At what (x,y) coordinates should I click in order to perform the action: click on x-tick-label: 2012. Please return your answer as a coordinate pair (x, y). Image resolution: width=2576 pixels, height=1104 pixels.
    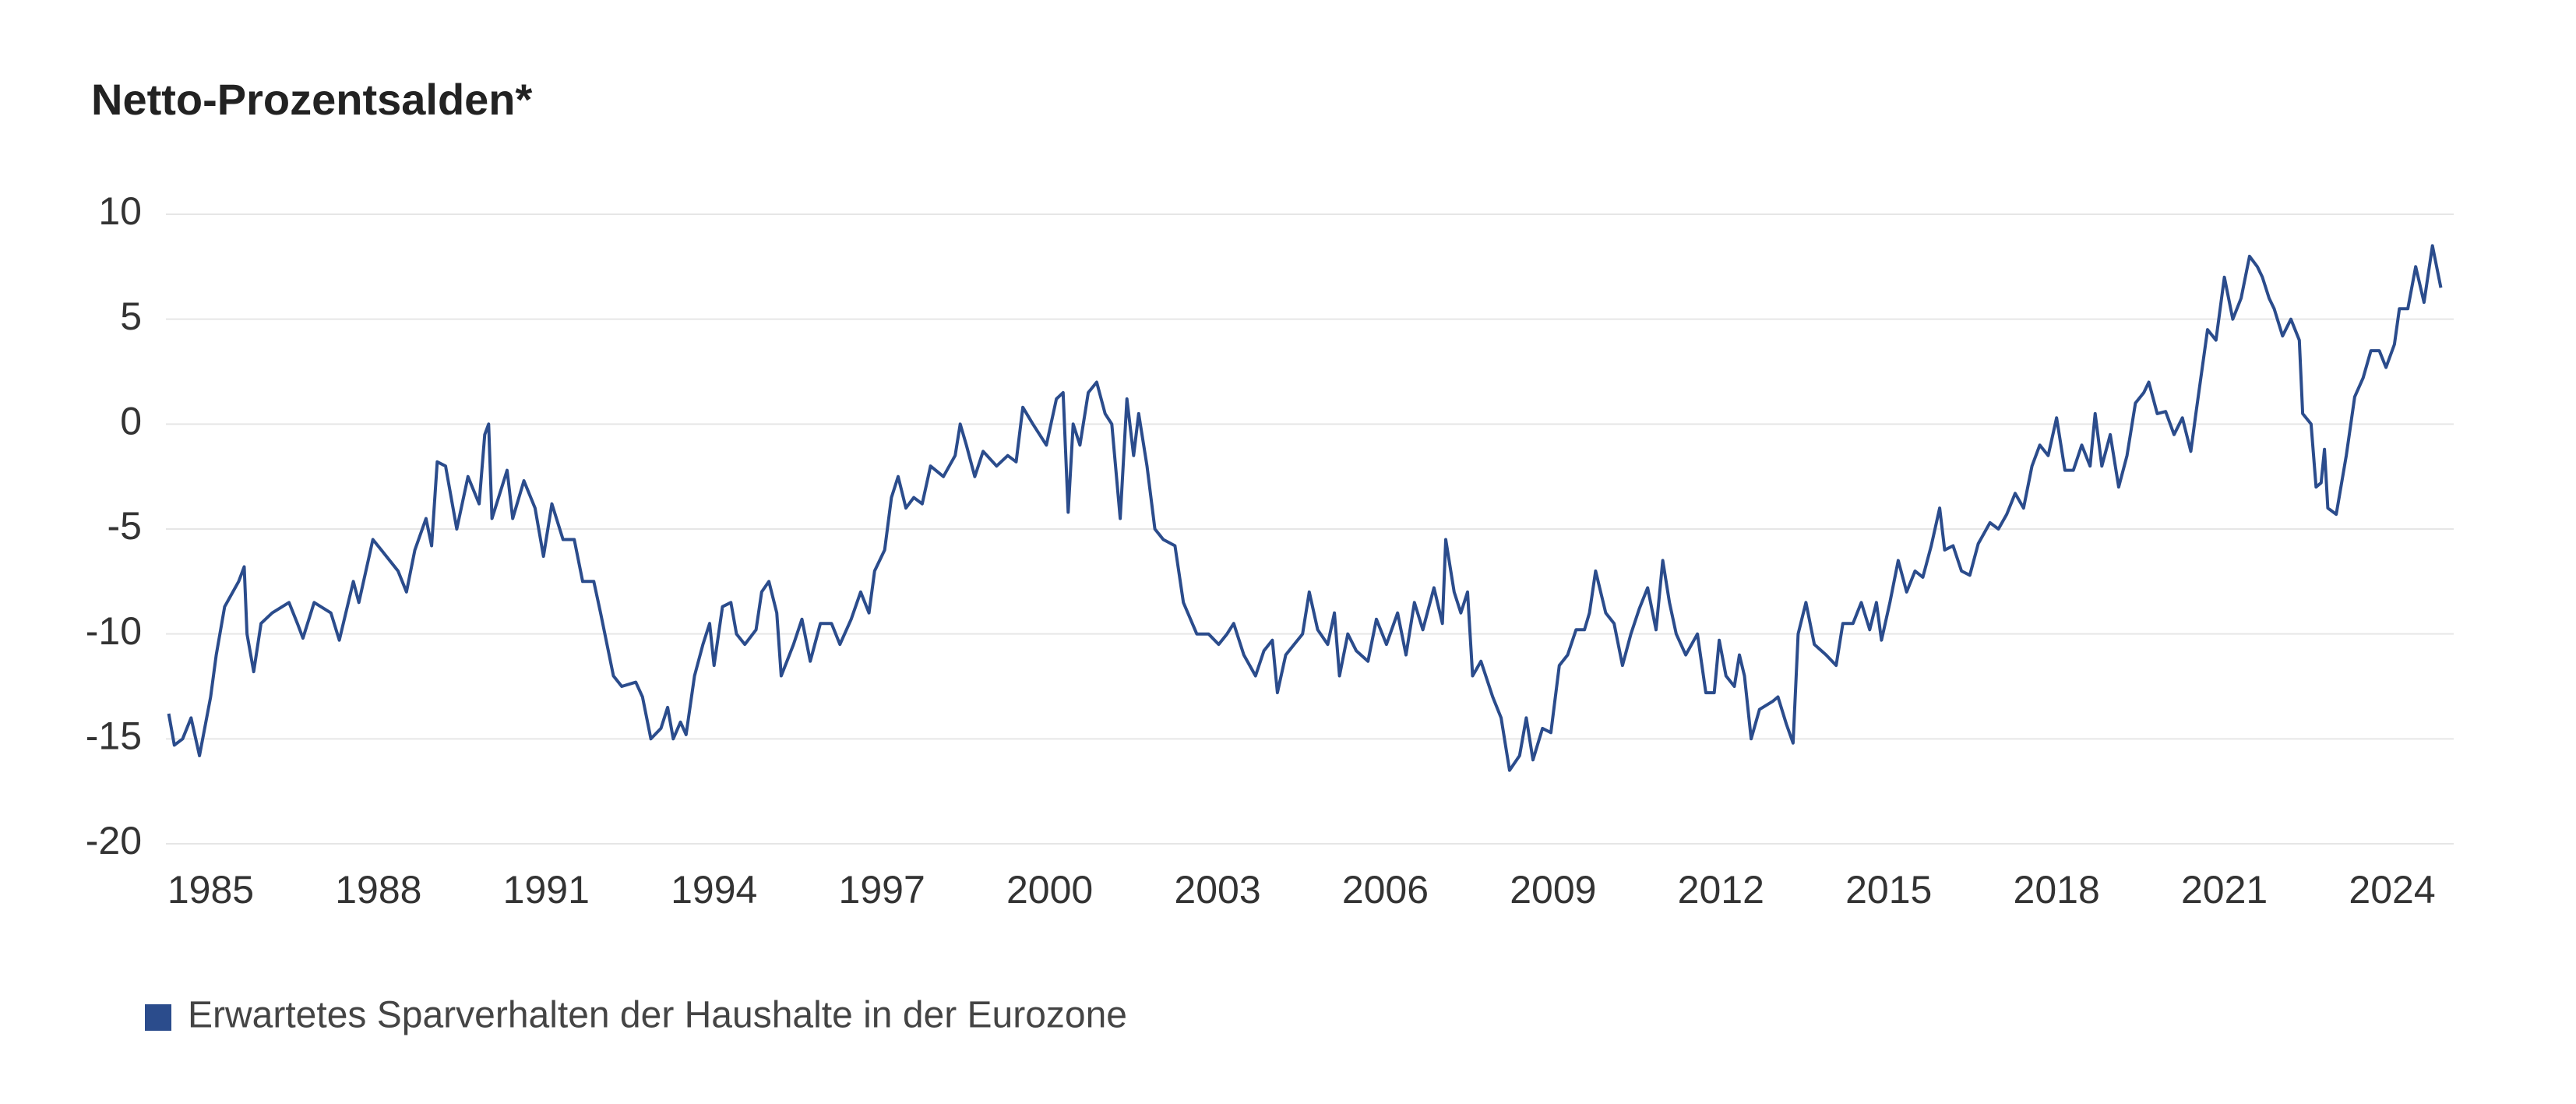
    Looking at the image, I should click on (1721, 890).